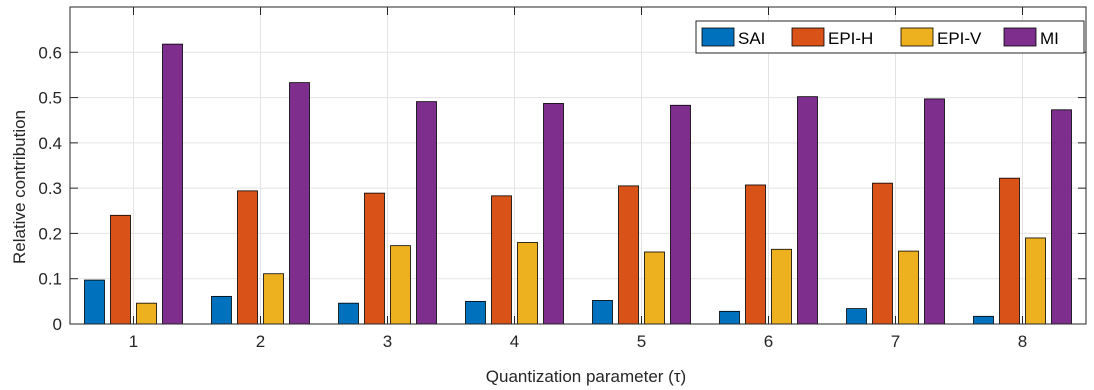 This screenshot has height=390, width=1094. Describe the element at coordinates (808, 37) in the screenshot. I see `legend-swatch-epi-h` at that location.